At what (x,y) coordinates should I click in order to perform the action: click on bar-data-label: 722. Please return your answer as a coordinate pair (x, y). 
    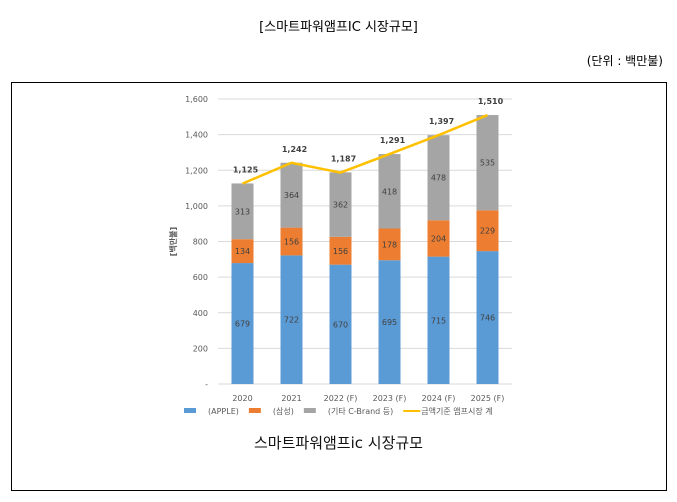
    Looking at the image, I should click on (291, 320).